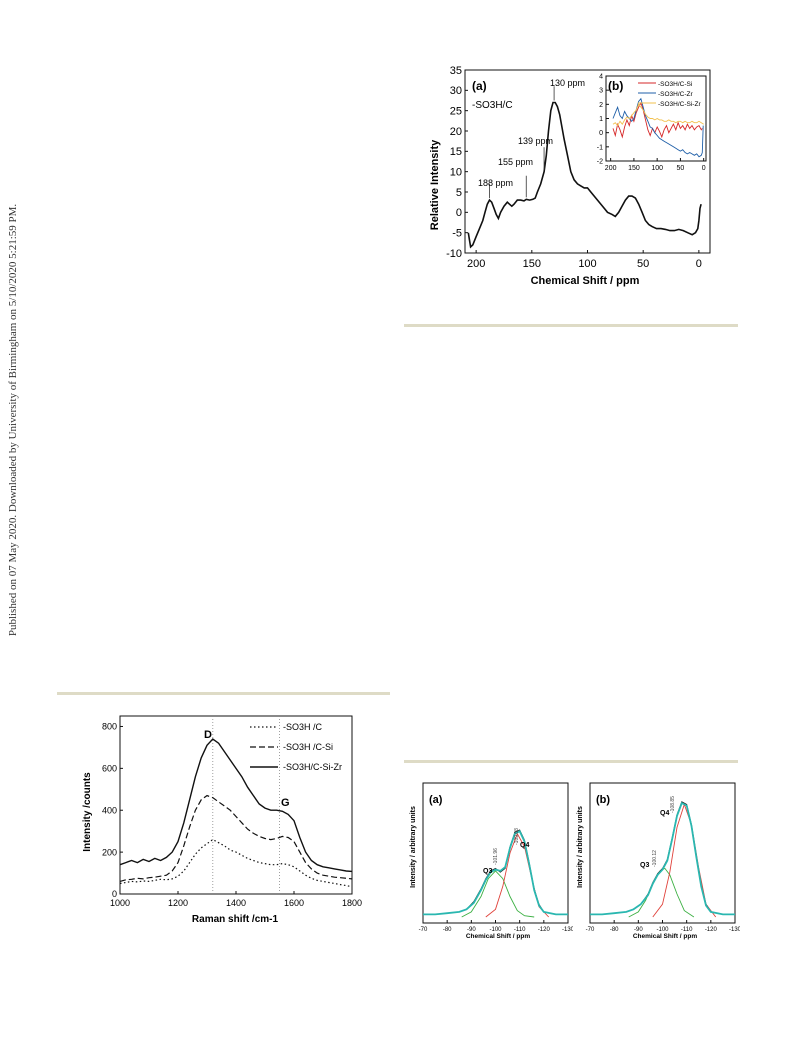 This screenshot has height=1039, width=793. I want to click on divider-bottom-right, so click(571, 761).